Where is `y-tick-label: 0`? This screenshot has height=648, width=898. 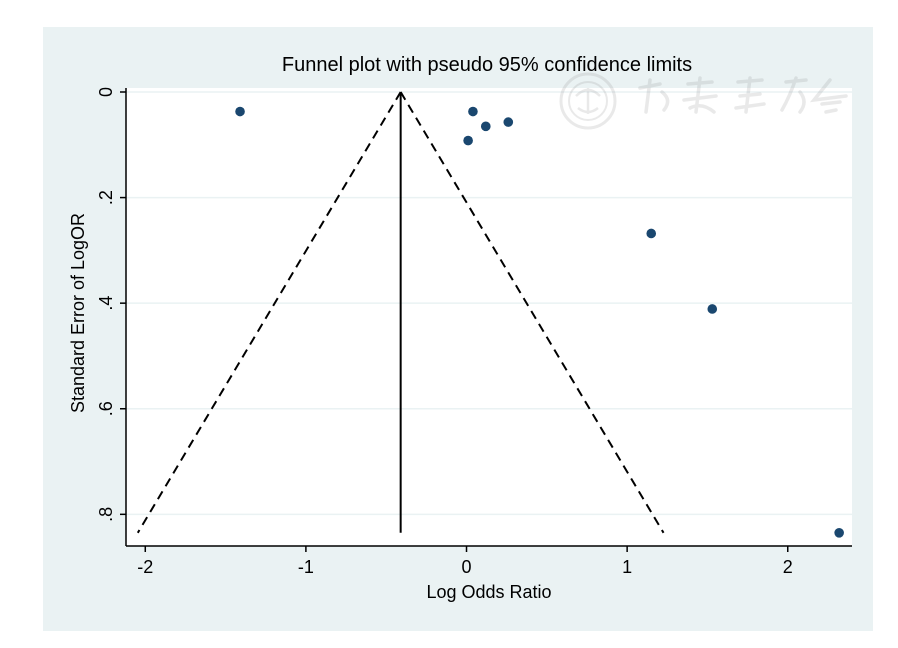
y-tick-label: 0 is located at coordinates (106, 92).